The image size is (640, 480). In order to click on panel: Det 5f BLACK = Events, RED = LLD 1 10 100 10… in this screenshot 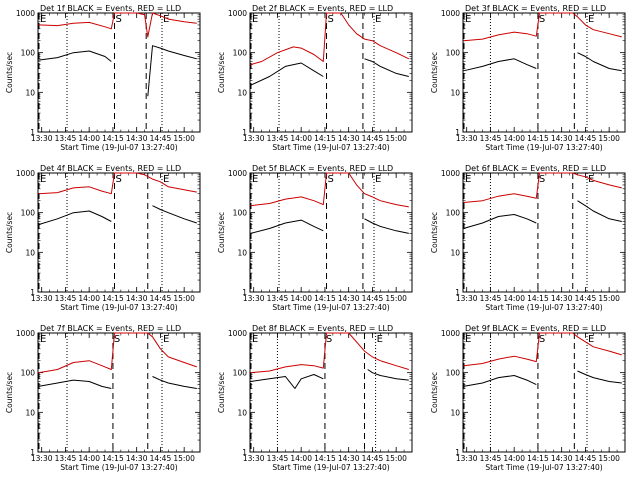, I will do `click(315, 238)`.